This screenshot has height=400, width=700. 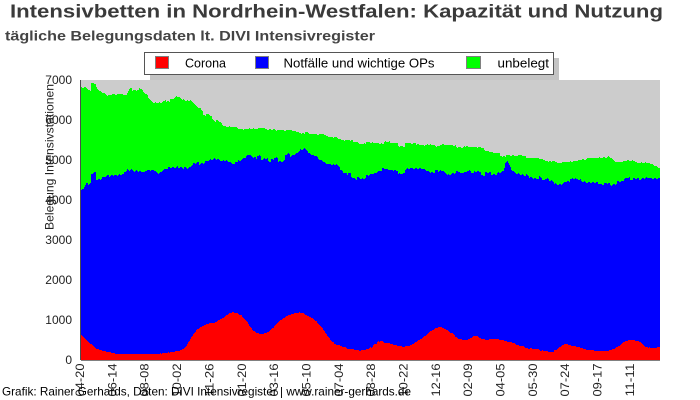 What do you see at coordinates (58, 80) in the screenshot?
I see `svg-text: 7000` at bounding box center [58, 80].